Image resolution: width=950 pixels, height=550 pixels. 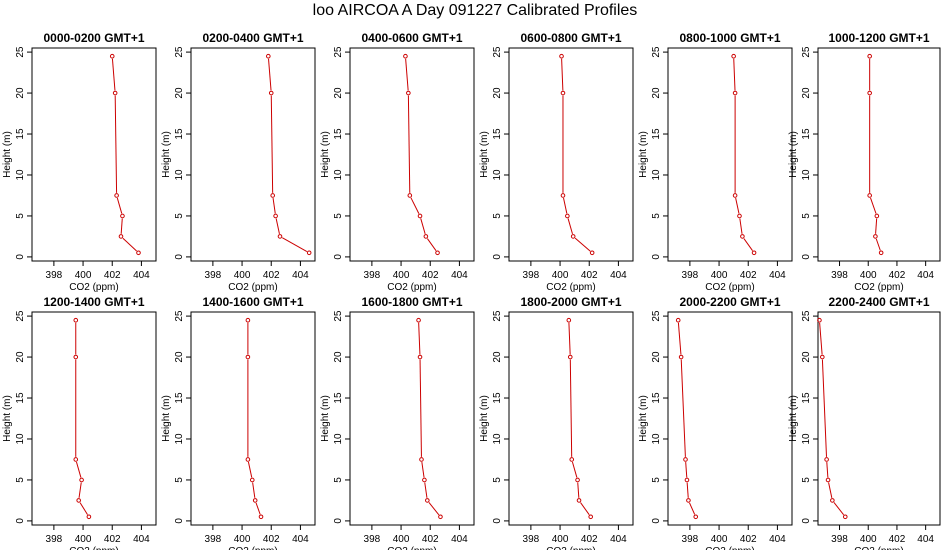 I want to click on panel-title: 0400-0600 GMT+1, so click(x=411, y=38).